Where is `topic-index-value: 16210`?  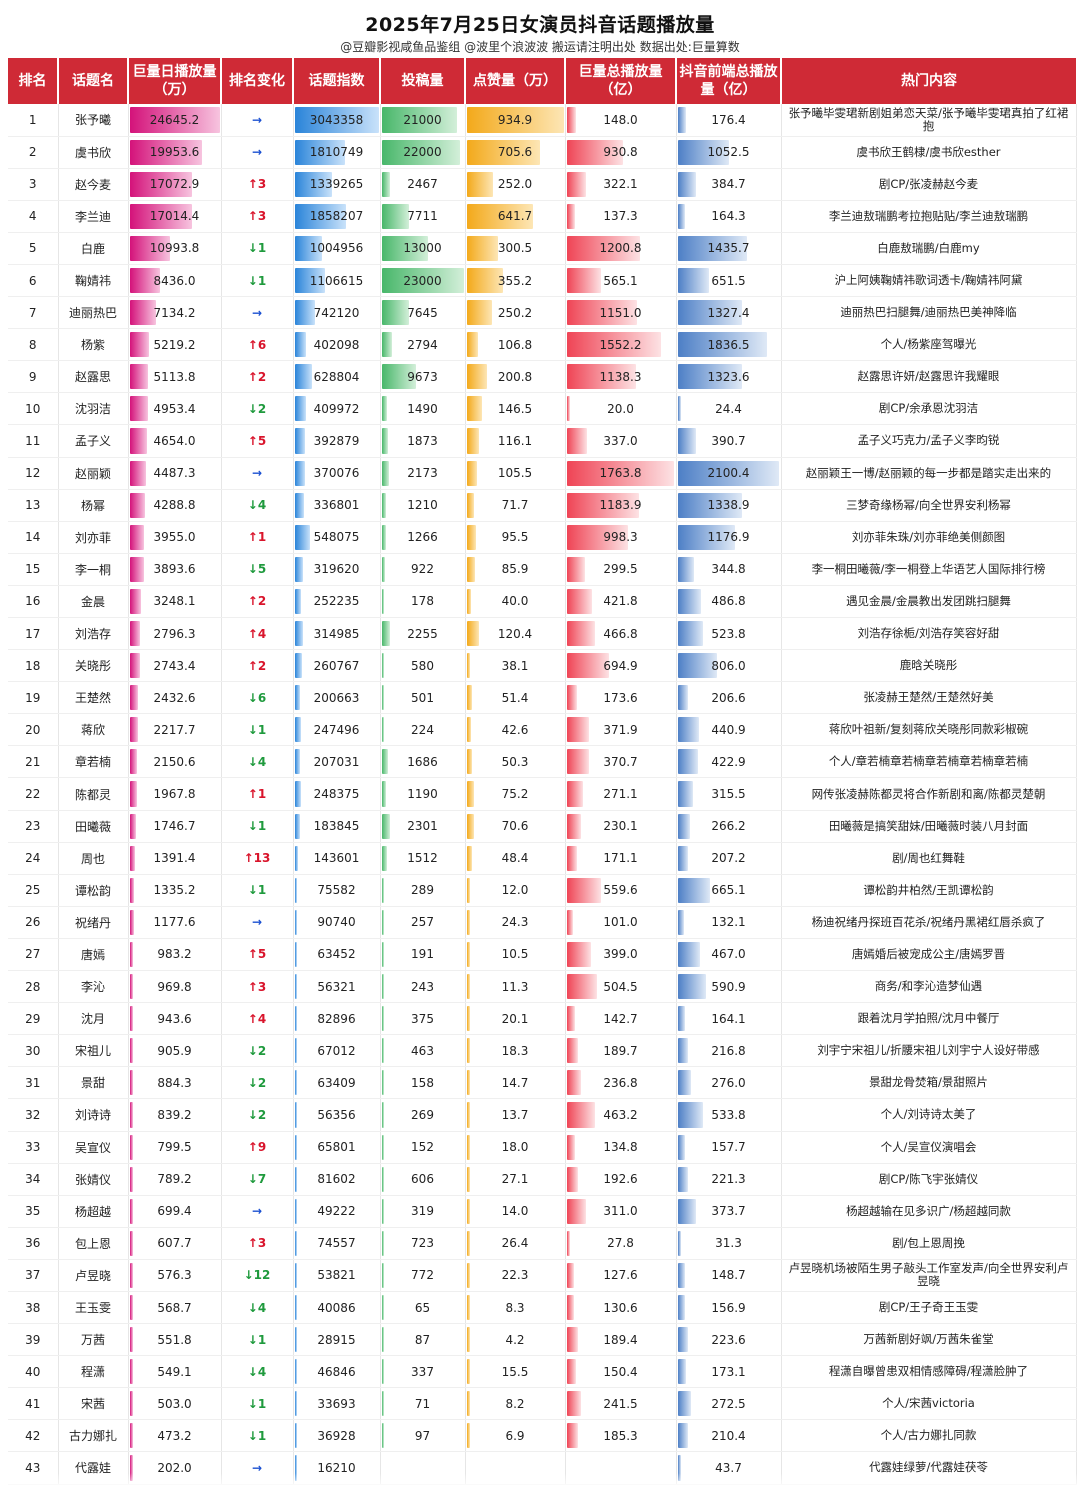
topic-index-value: 16210 is located at coordinates (336, 1467).